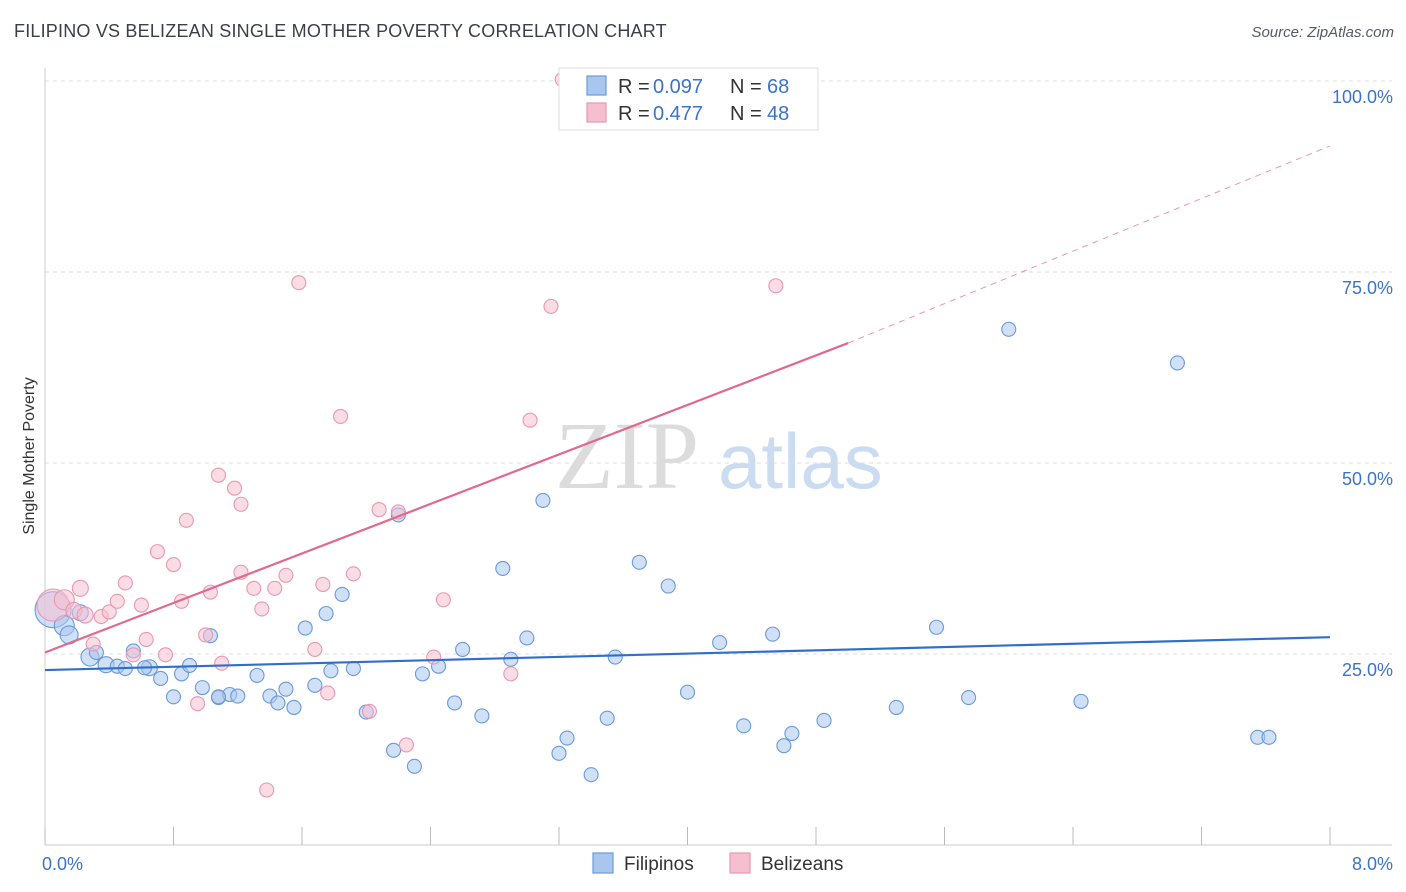 The width and height of the screenshot is (1406, 892). What do you see at coordinates (62, 864) in the screenshot?
I see `x-tick-label: 0.0%` at bounding box center [62, 864].